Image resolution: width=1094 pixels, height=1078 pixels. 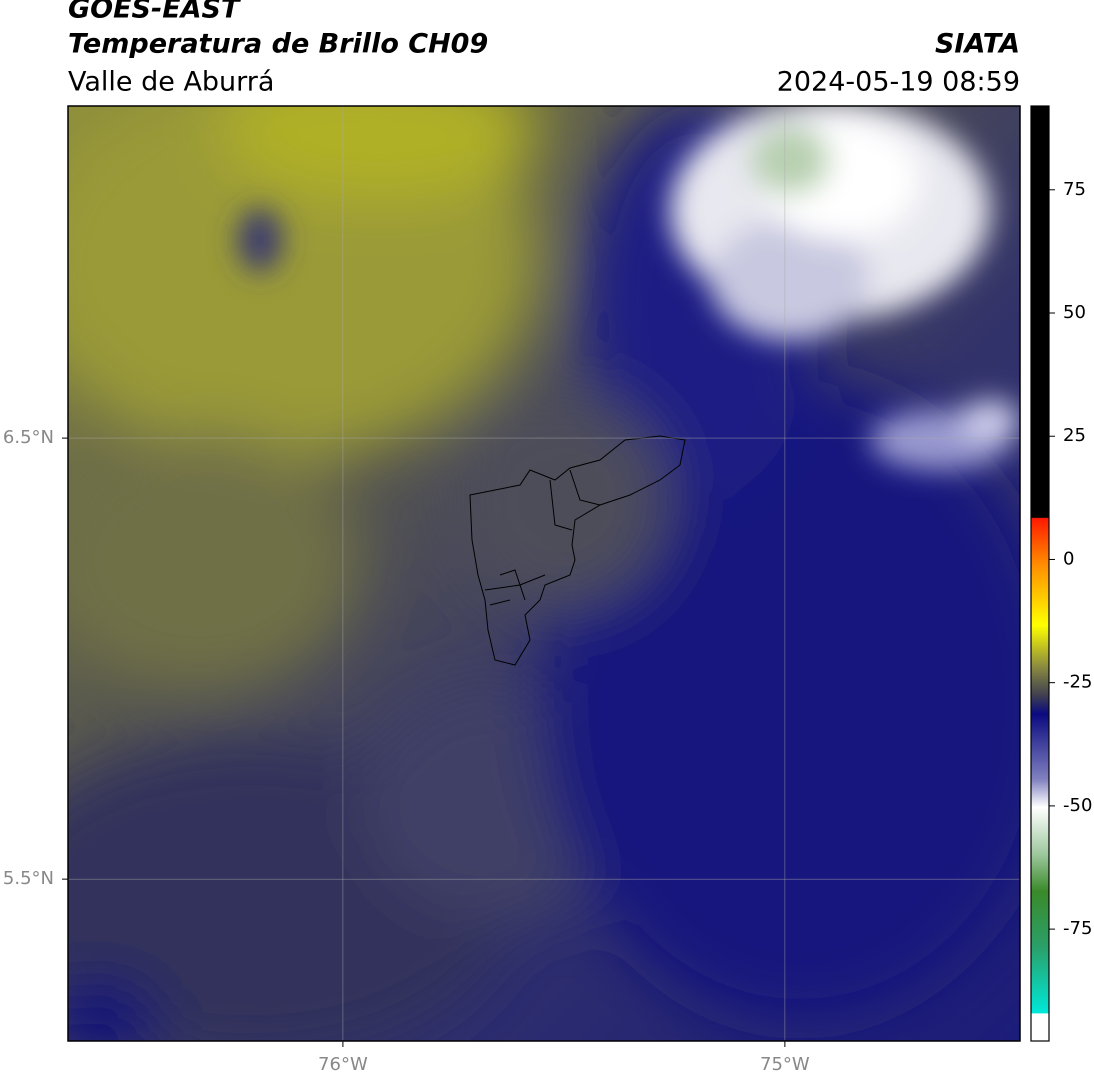 What do you see at coordinates (28, 878) in the screenshot?
I see `lat-tick-label: 5.5°N` at bounding box center [28, 878].